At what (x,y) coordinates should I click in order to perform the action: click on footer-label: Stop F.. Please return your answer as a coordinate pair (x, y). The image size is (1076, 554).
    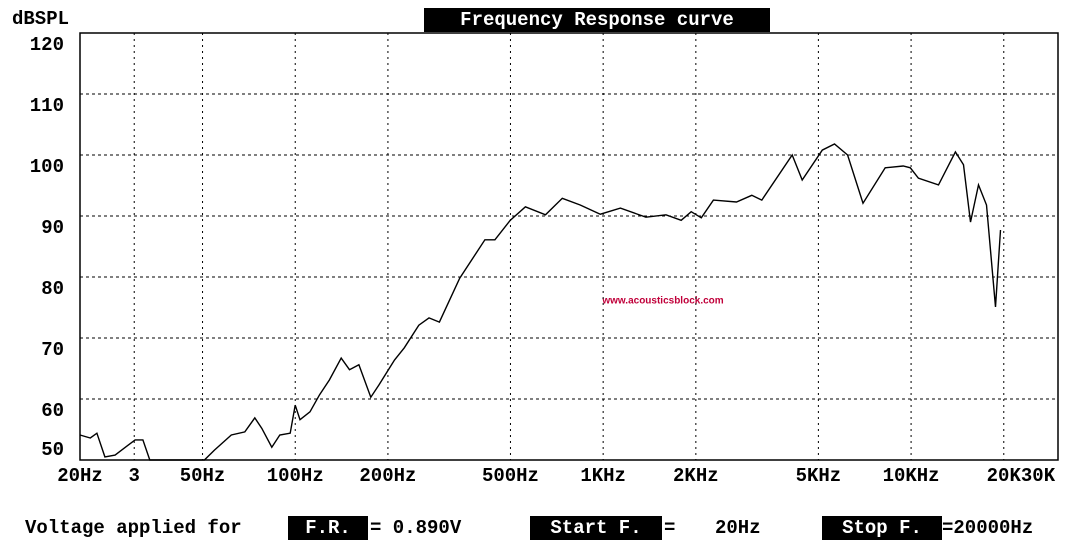
    Looking at the image, I should click on (882, 528).